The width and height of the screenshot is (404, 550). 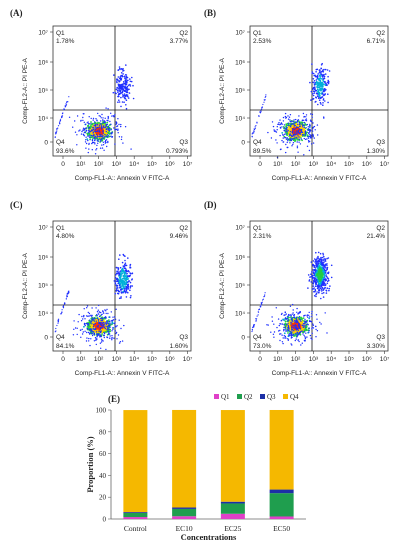 What do you see at coordinates (60, 337) in the screenshot?
I see `quadrant-q4-name: Q4` at bounding box center [60, 337].